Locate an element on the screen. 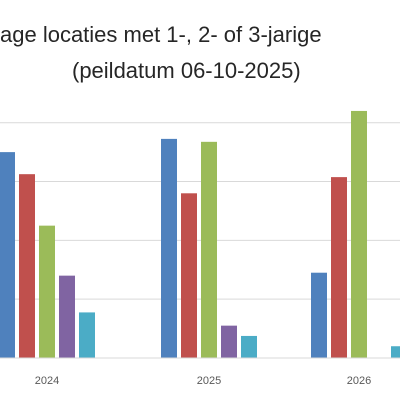 This screenshot has width=400, height=400. x-tick-labels: 2024 2025 2026 is located at coordinates (203, 381).